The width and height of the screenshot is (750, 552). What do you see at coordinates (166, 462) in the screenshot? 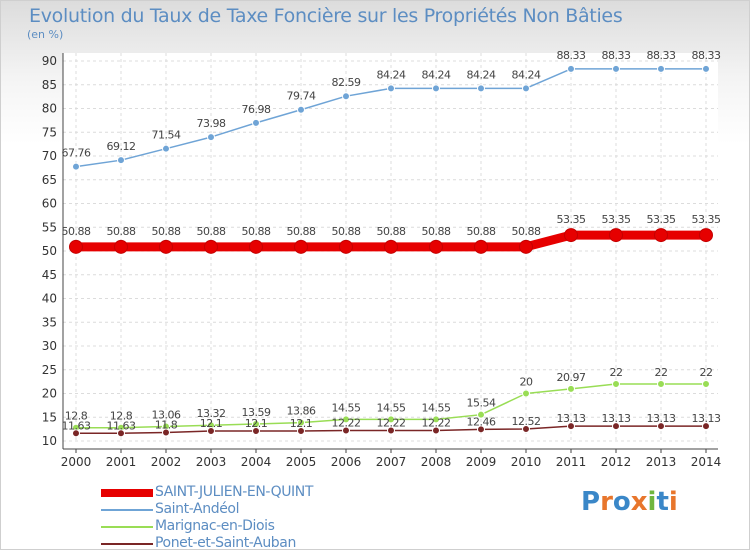
I see `x-tick-label: 2002` at bounding box center [166, 462].